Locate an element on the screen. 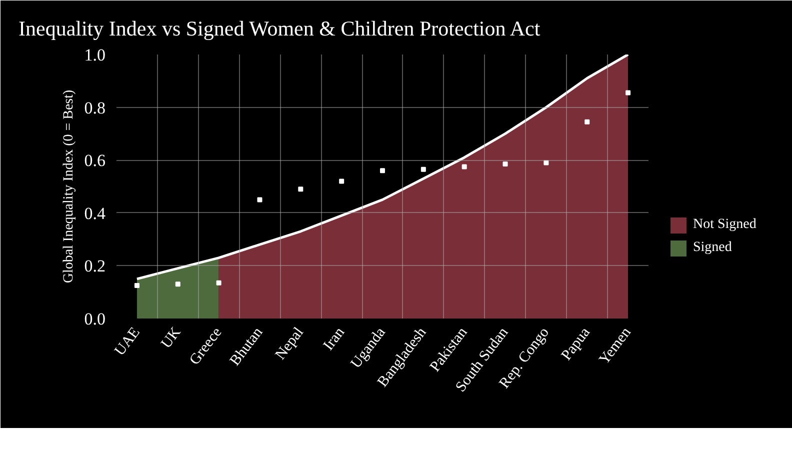 The width and height of the screenshot is (792, 449). x-tick-label: UK is located at coordinates (171, 338).